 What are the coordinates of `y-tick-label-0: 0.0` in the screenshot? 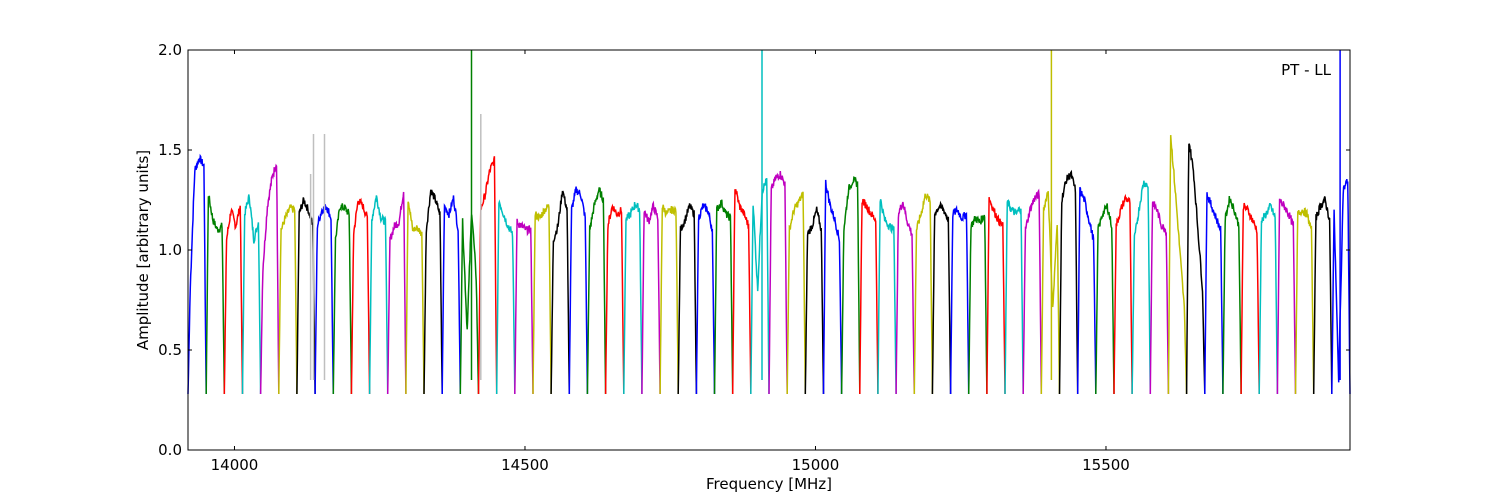 It's located at (170, 450).